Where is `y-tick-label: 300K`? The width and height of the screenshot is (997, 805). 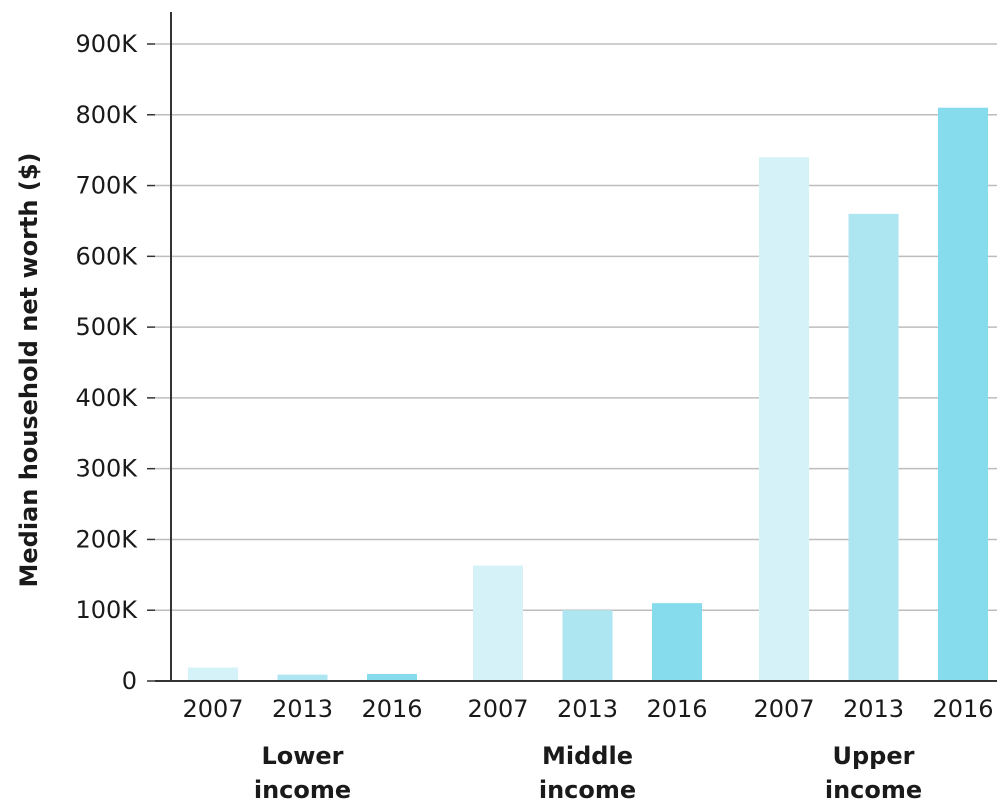
y-tick-label: 300K is located at coordinates (106, 469).